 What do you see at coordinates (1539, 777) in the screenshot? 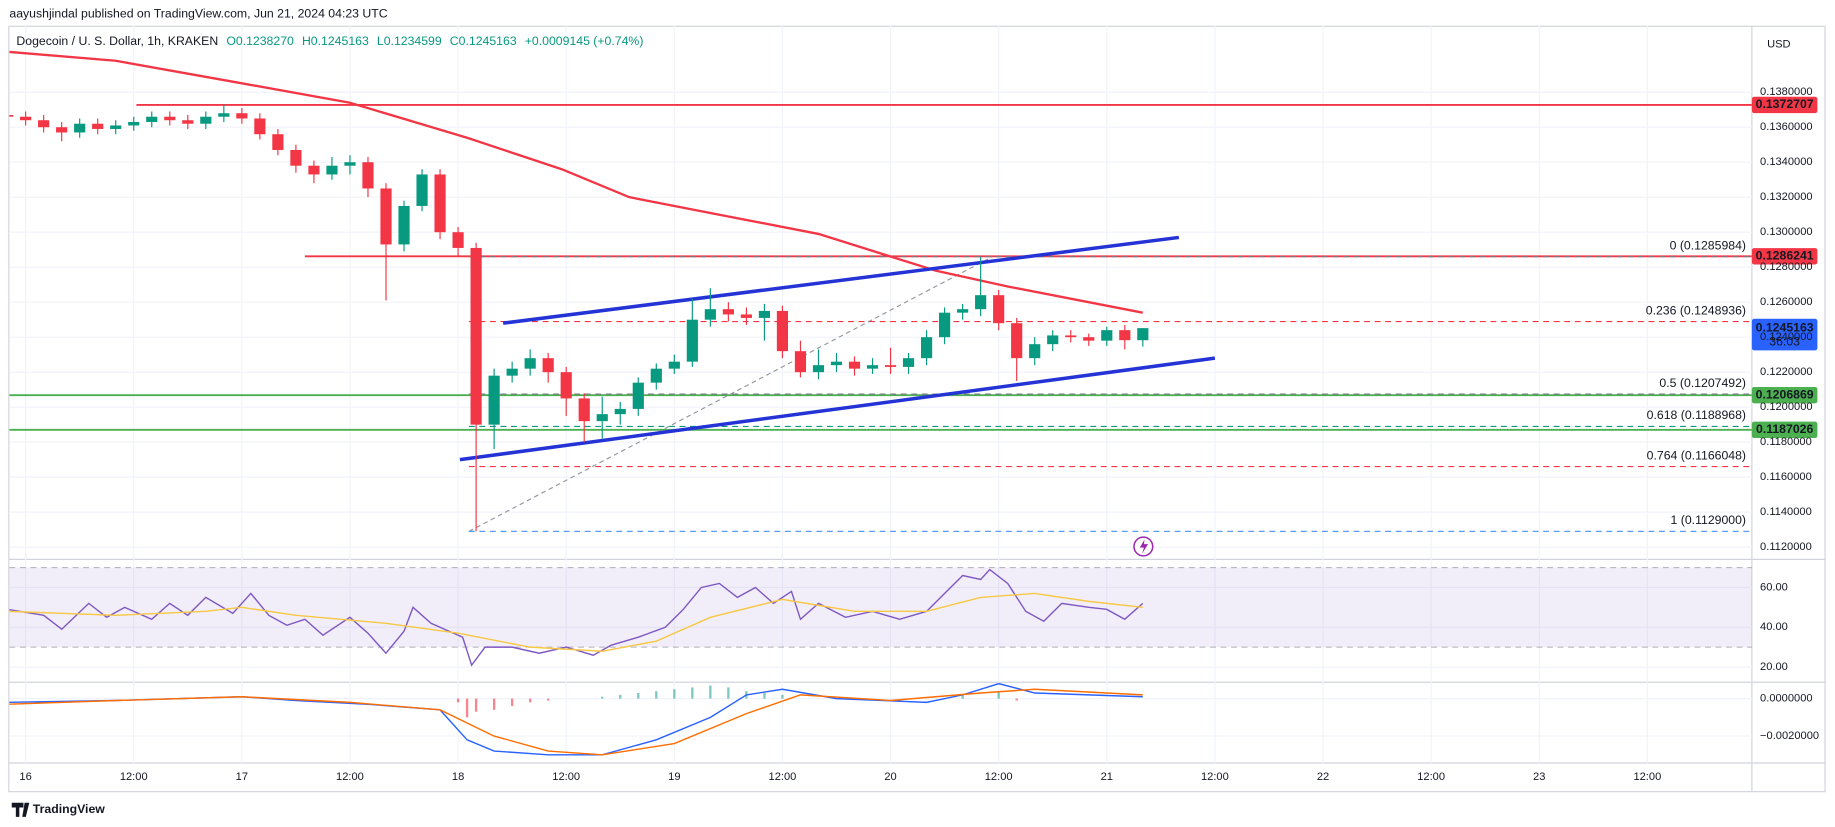
I see `x-tick-label: 23` at bounding box center [1539, 777].